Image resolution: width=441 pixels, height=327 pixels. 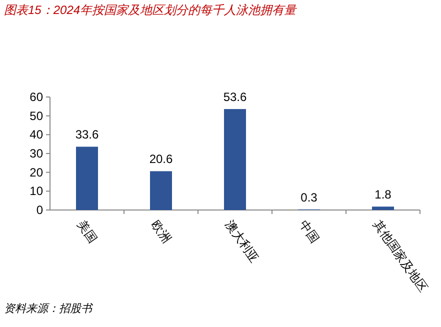 What do you see at coordinates (40, 210) in the screenshot?
I see `y-tick-label: 0` at bounding box center [40, 210].